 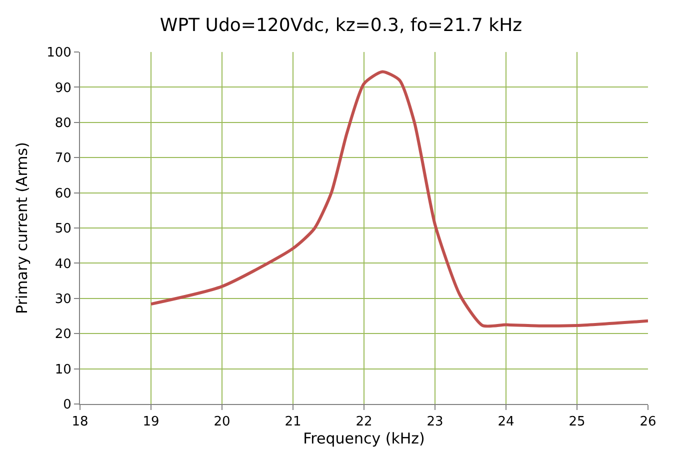 I want to click on x-axis-title: Frequency (kHz), so click(x=364, y=439).